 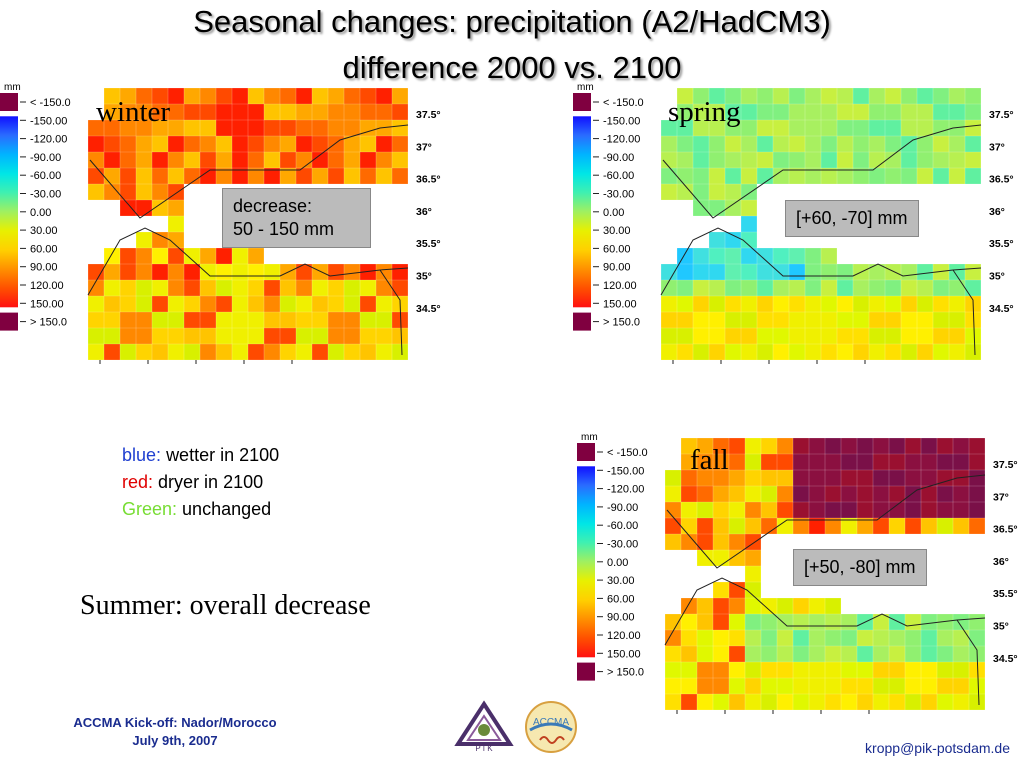 I want to click on y-tick-label: 36.5°, so click(x=428, y=180).